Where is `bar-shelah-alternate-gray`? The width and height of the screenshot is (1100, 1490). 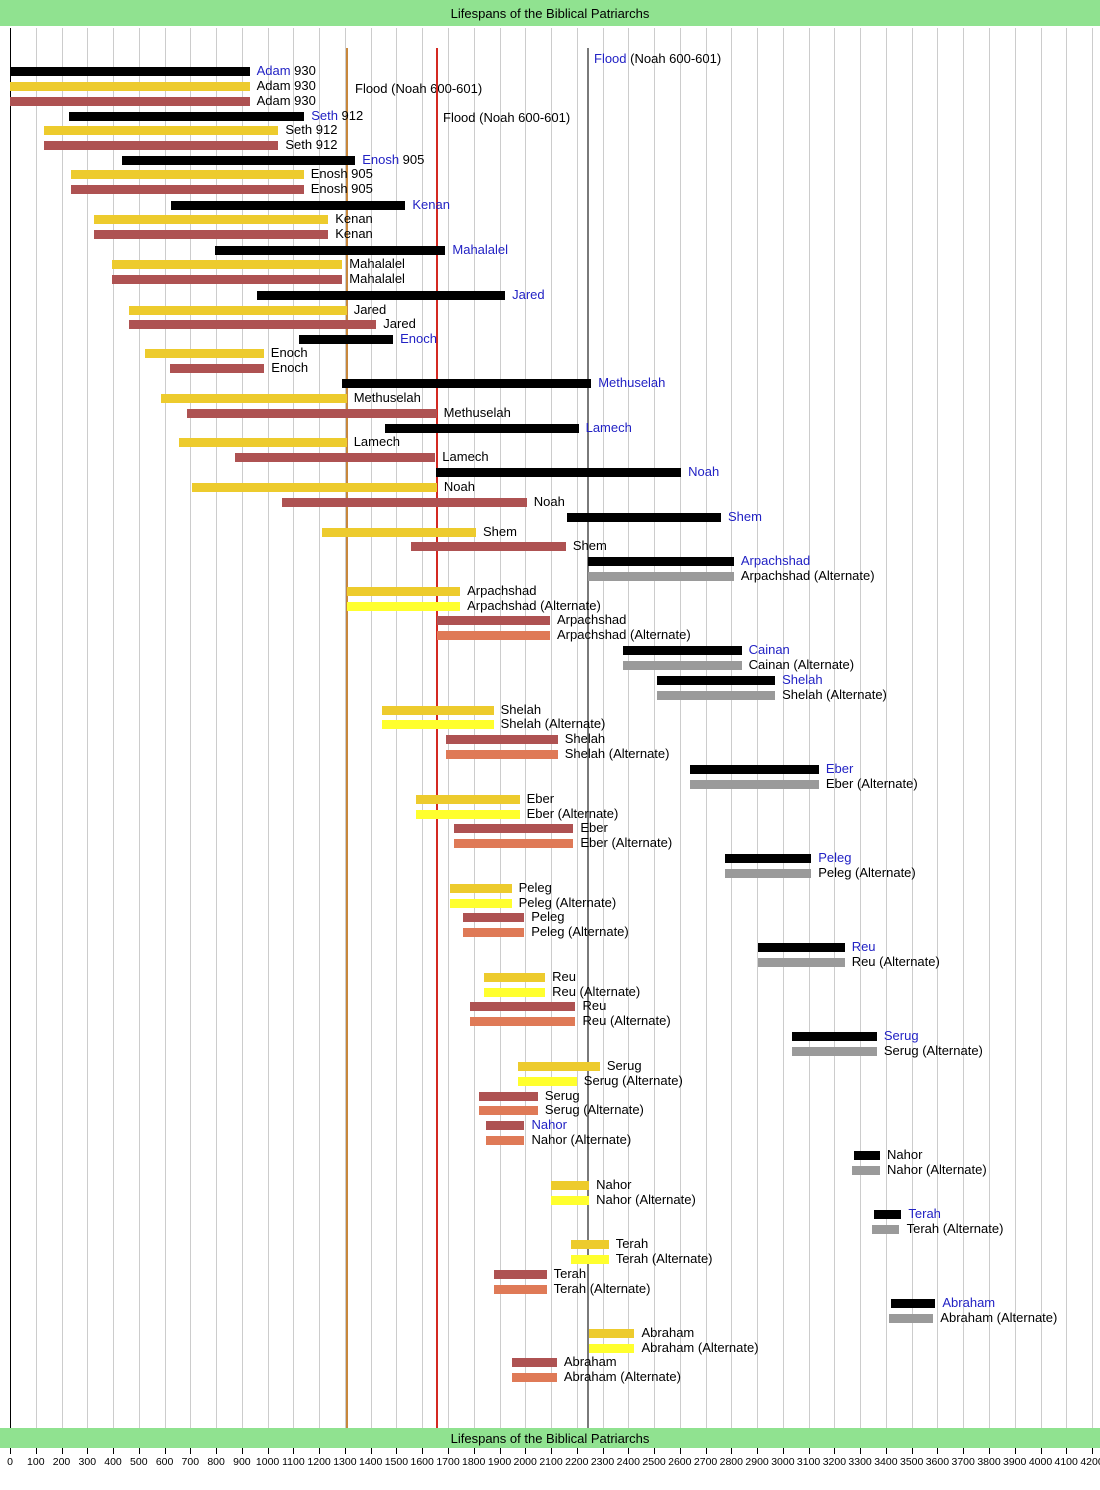
bar-shelah-alternate-gray is located at coordinates (716, 695).